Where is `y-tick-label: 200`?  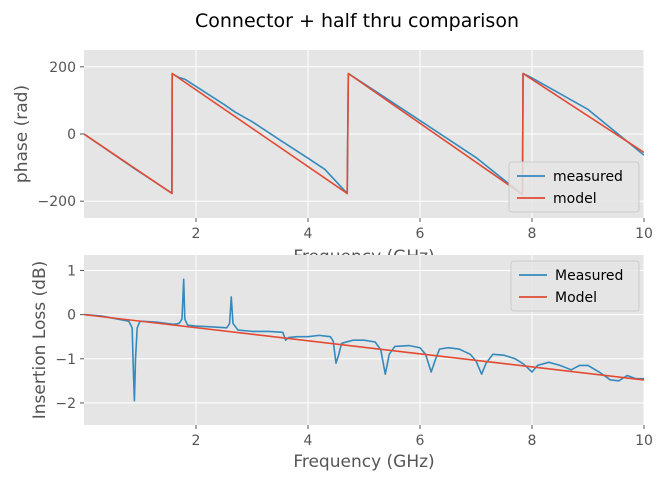 y-tick-label: 200 is located at coordinates (62, 68).